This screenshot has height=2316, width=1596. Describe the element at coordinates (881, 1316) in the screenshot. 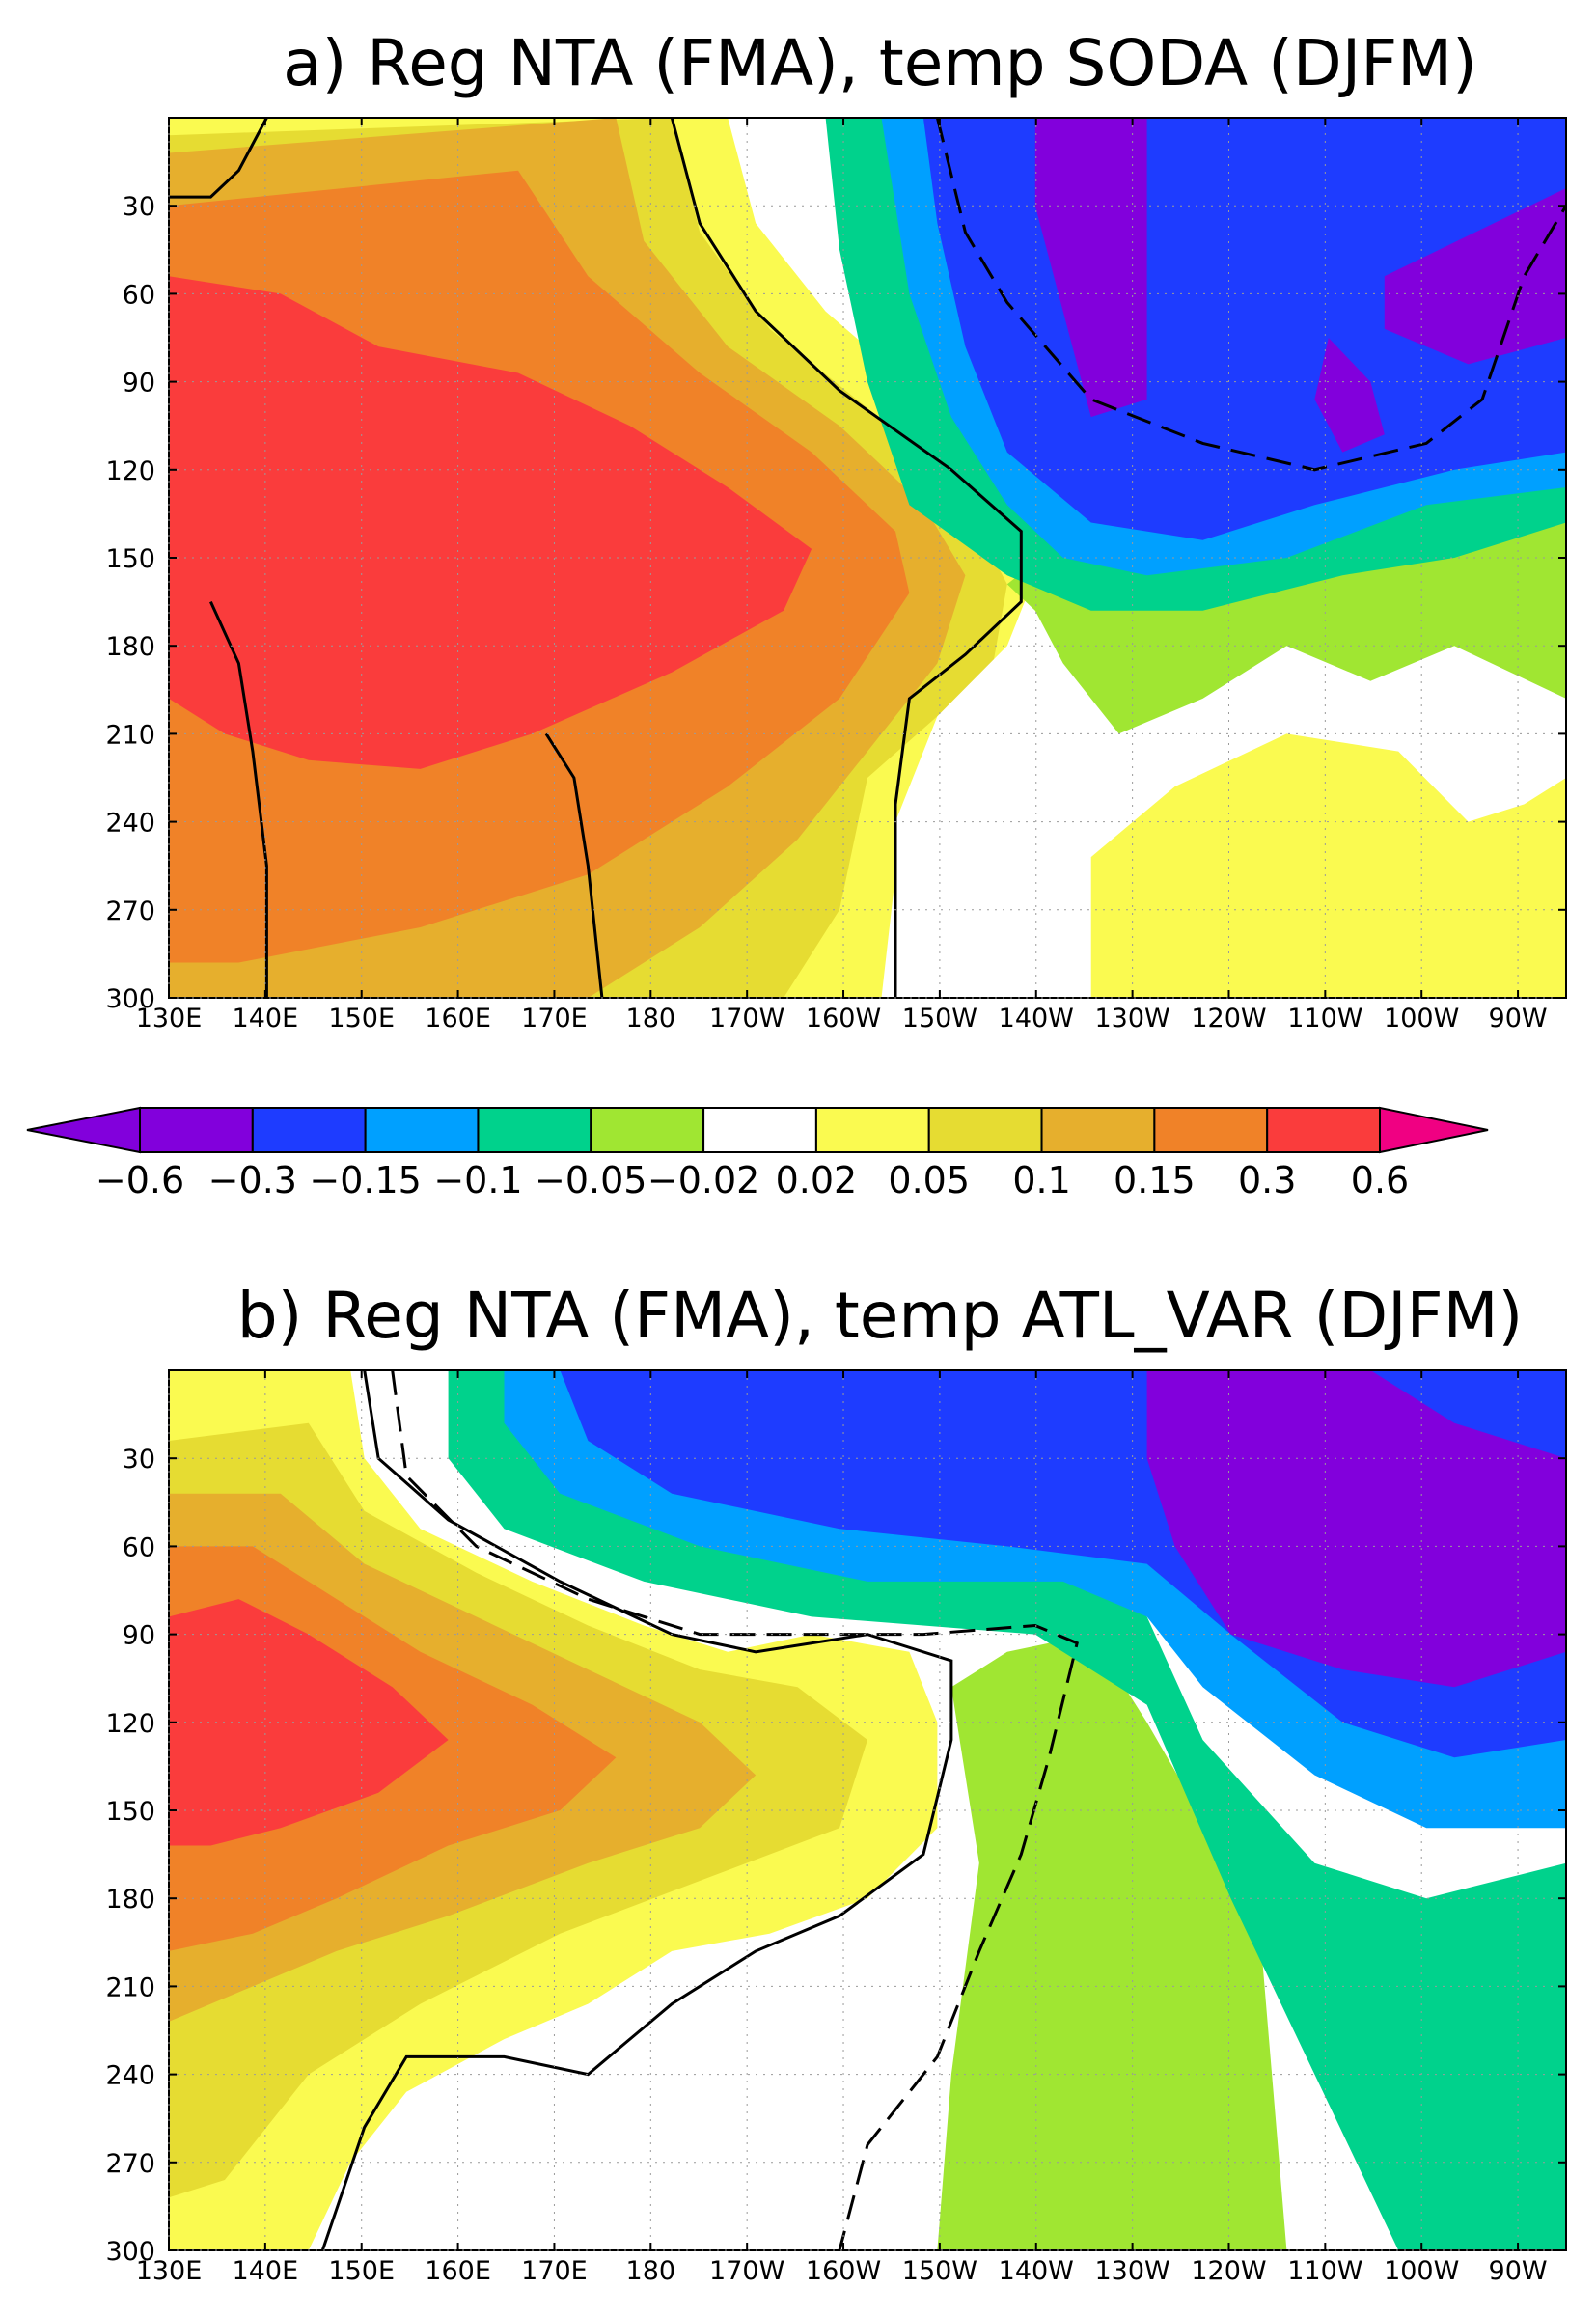

I see `panel-b-title: b) Reg NTA (FMA), temp ATL_VAR (DJFM)` at that location.